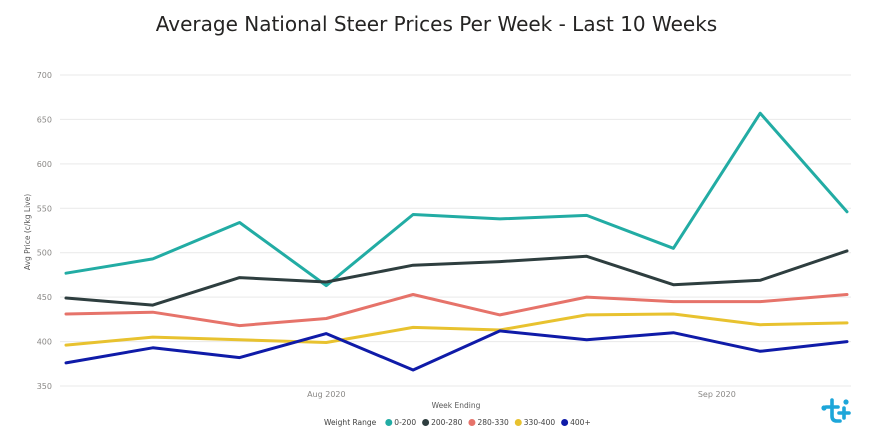  Describe the element at coordinates (44, 164) in the screenshot. I see `y-tick-label: 600` at that location.